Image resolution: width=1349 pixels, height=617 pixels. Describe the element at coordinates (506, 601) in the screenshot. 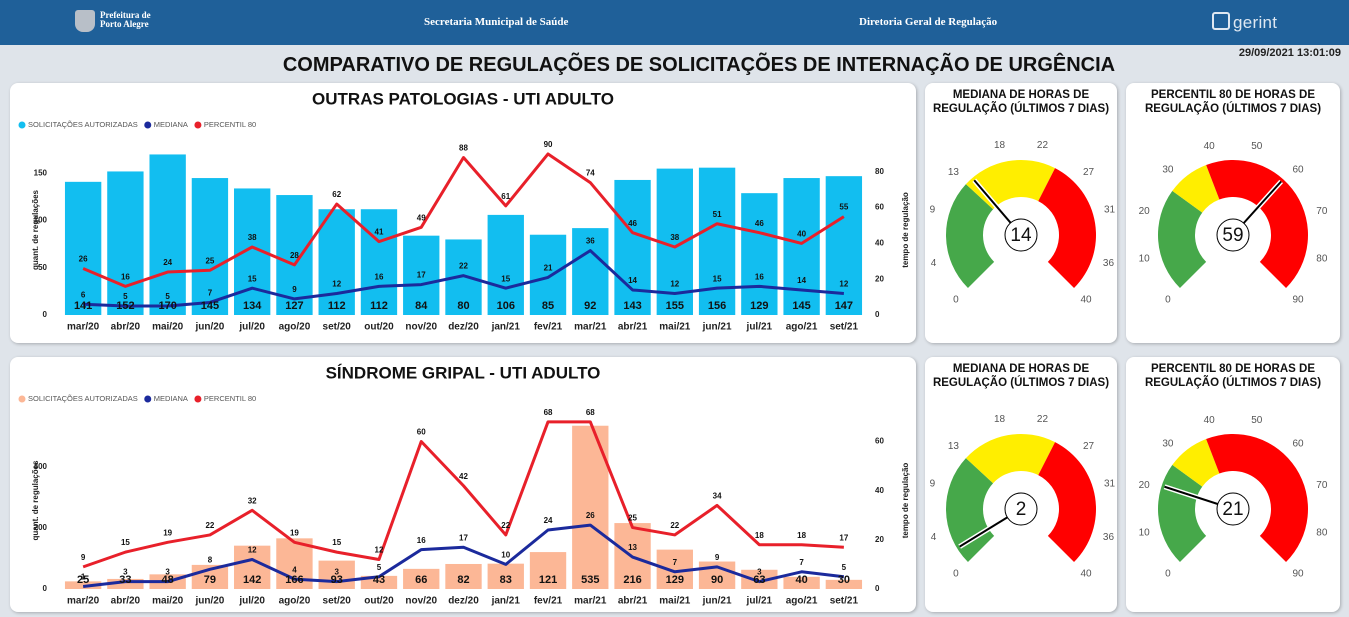

I see `x-tick-label: jan/21` at that location.